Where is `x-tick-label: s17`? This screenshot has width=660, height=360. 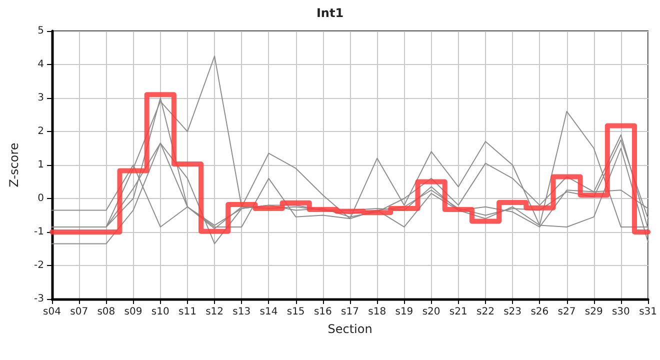 x-tick-label: s17 is located at coordinates (350, 312).